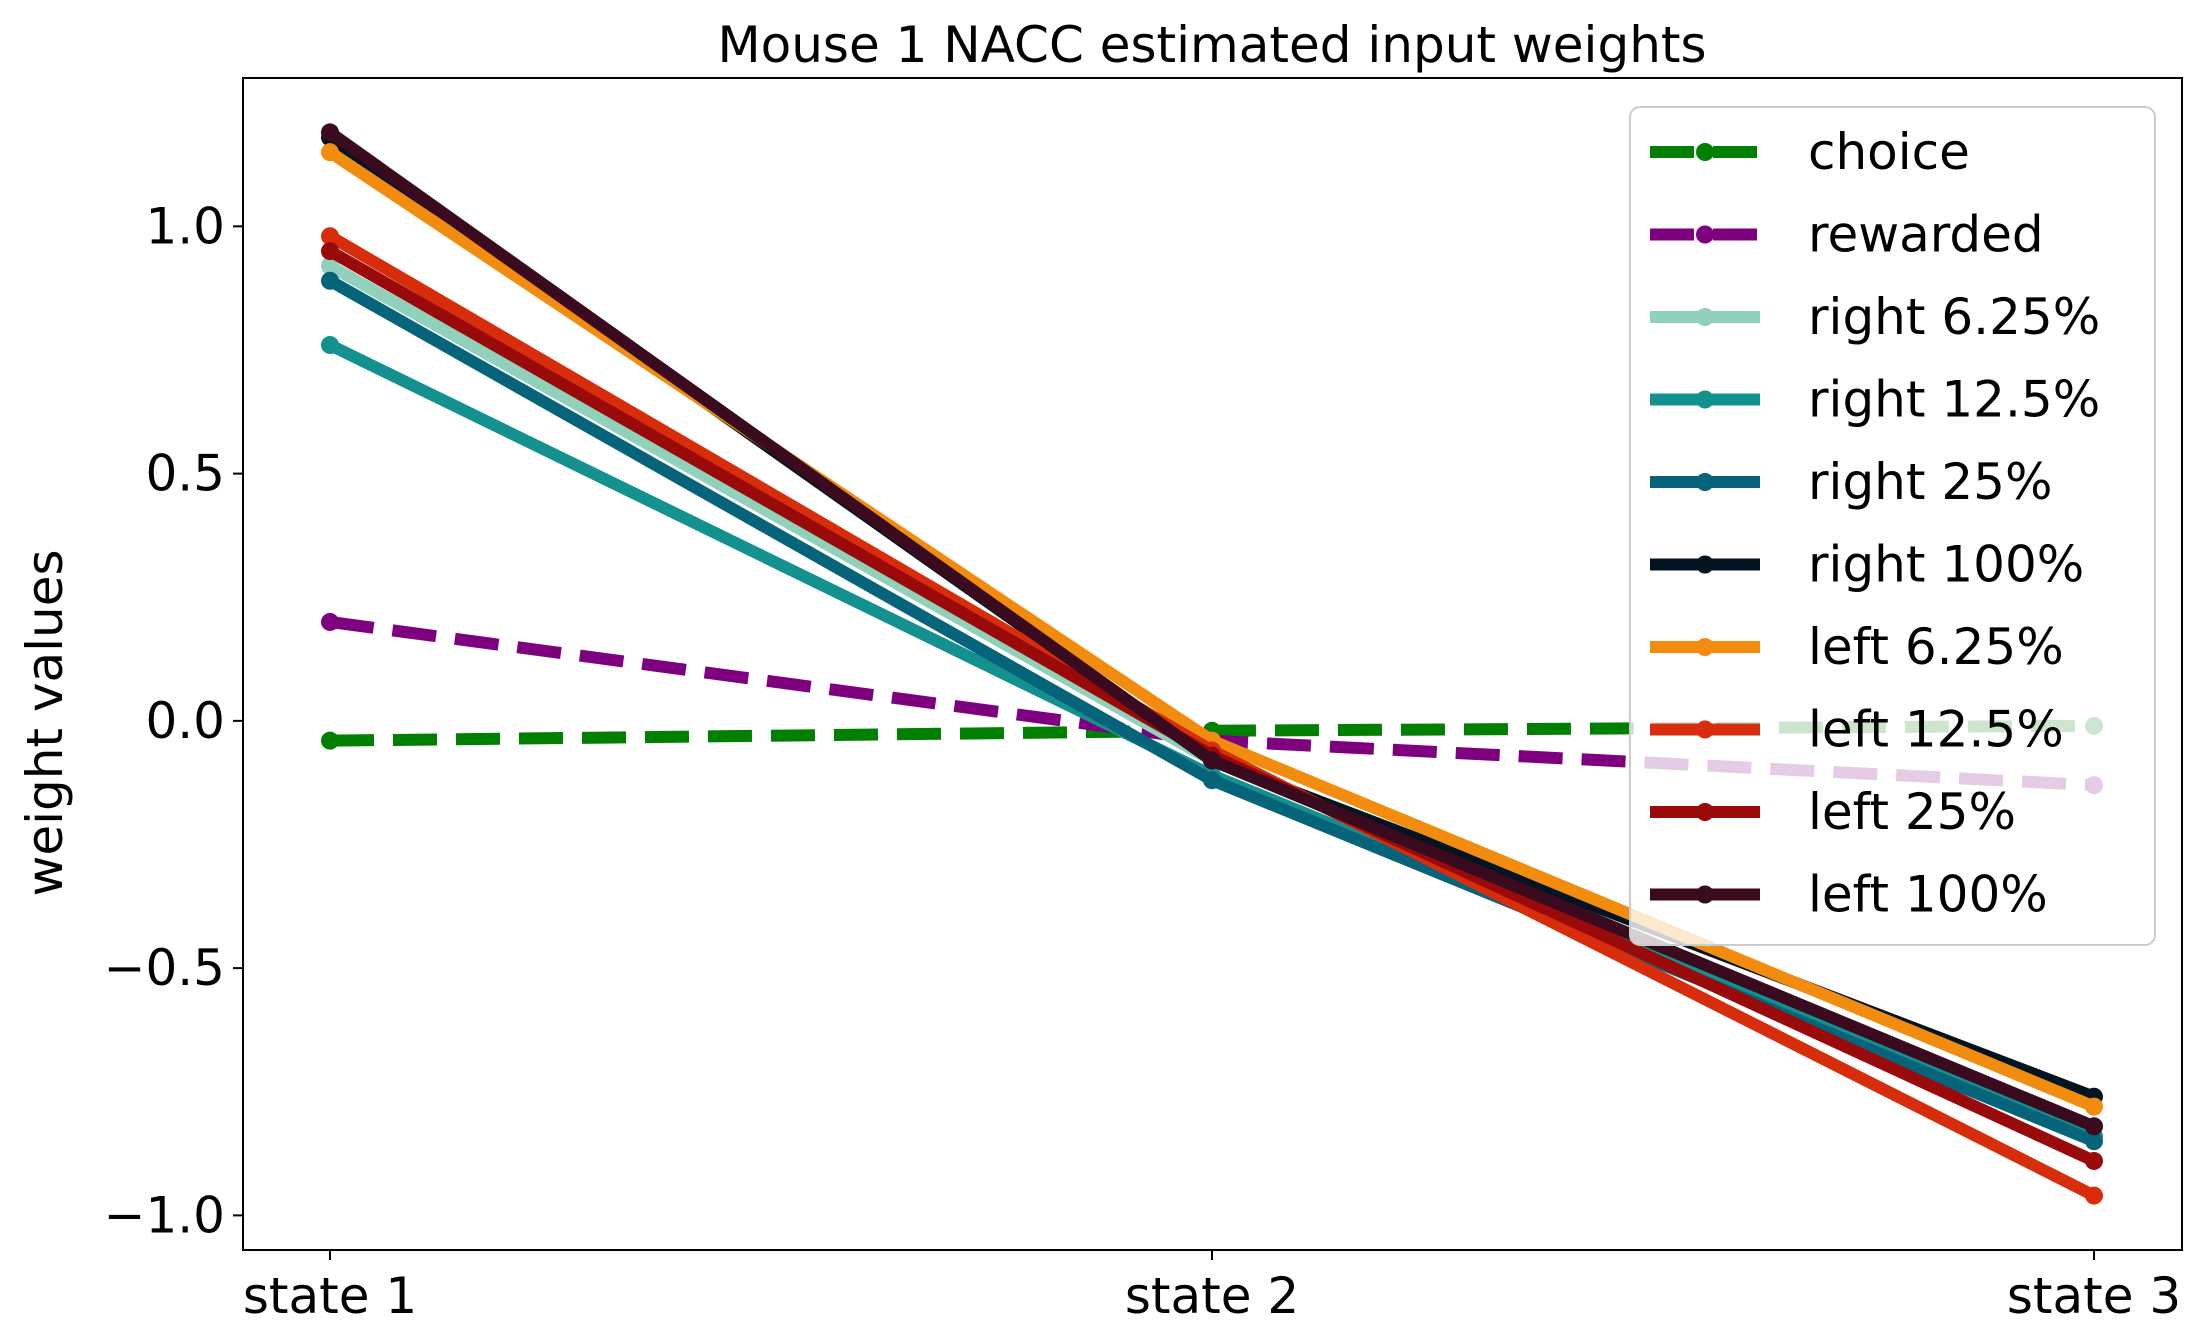  I want to click on legend-label: right 6.25%, so click(1954, 317).